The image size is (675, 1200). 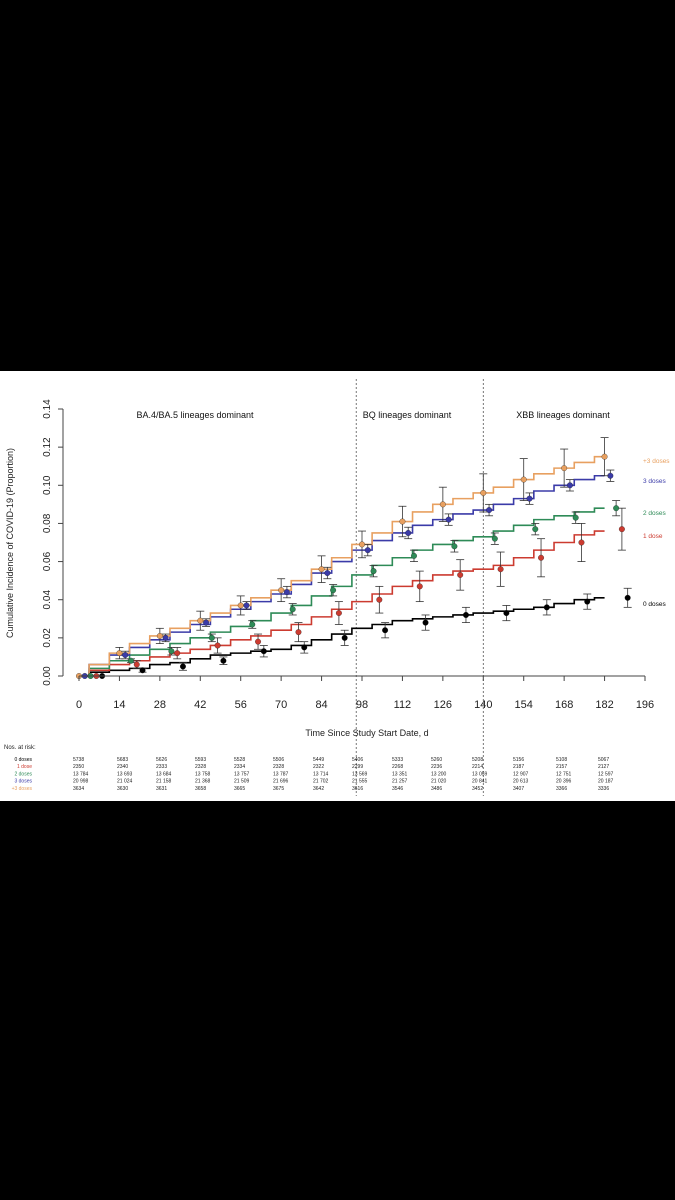 I want to click on risk-cell: 3675, so click(x=278, y=789).